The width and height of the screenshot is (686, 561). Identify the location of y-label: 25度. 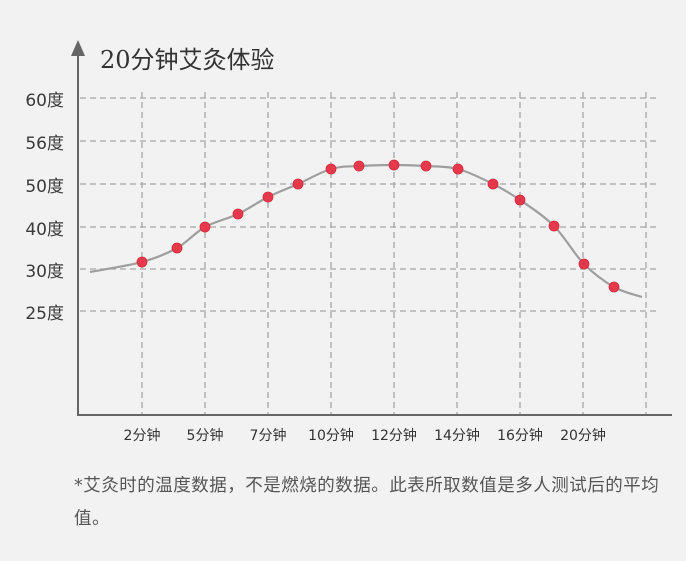
(44, 314).